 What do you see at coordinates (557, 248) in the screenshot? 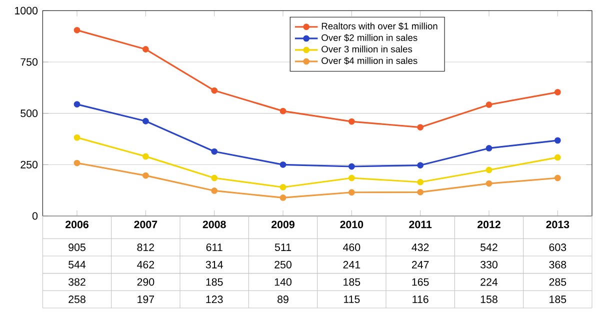
I see `data-label: 603` at bounding box center [557, 248].